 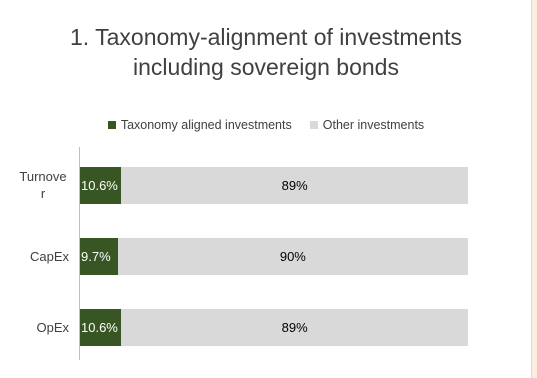 I want to click on legend-swatch-other, so click(x=313, y=125).